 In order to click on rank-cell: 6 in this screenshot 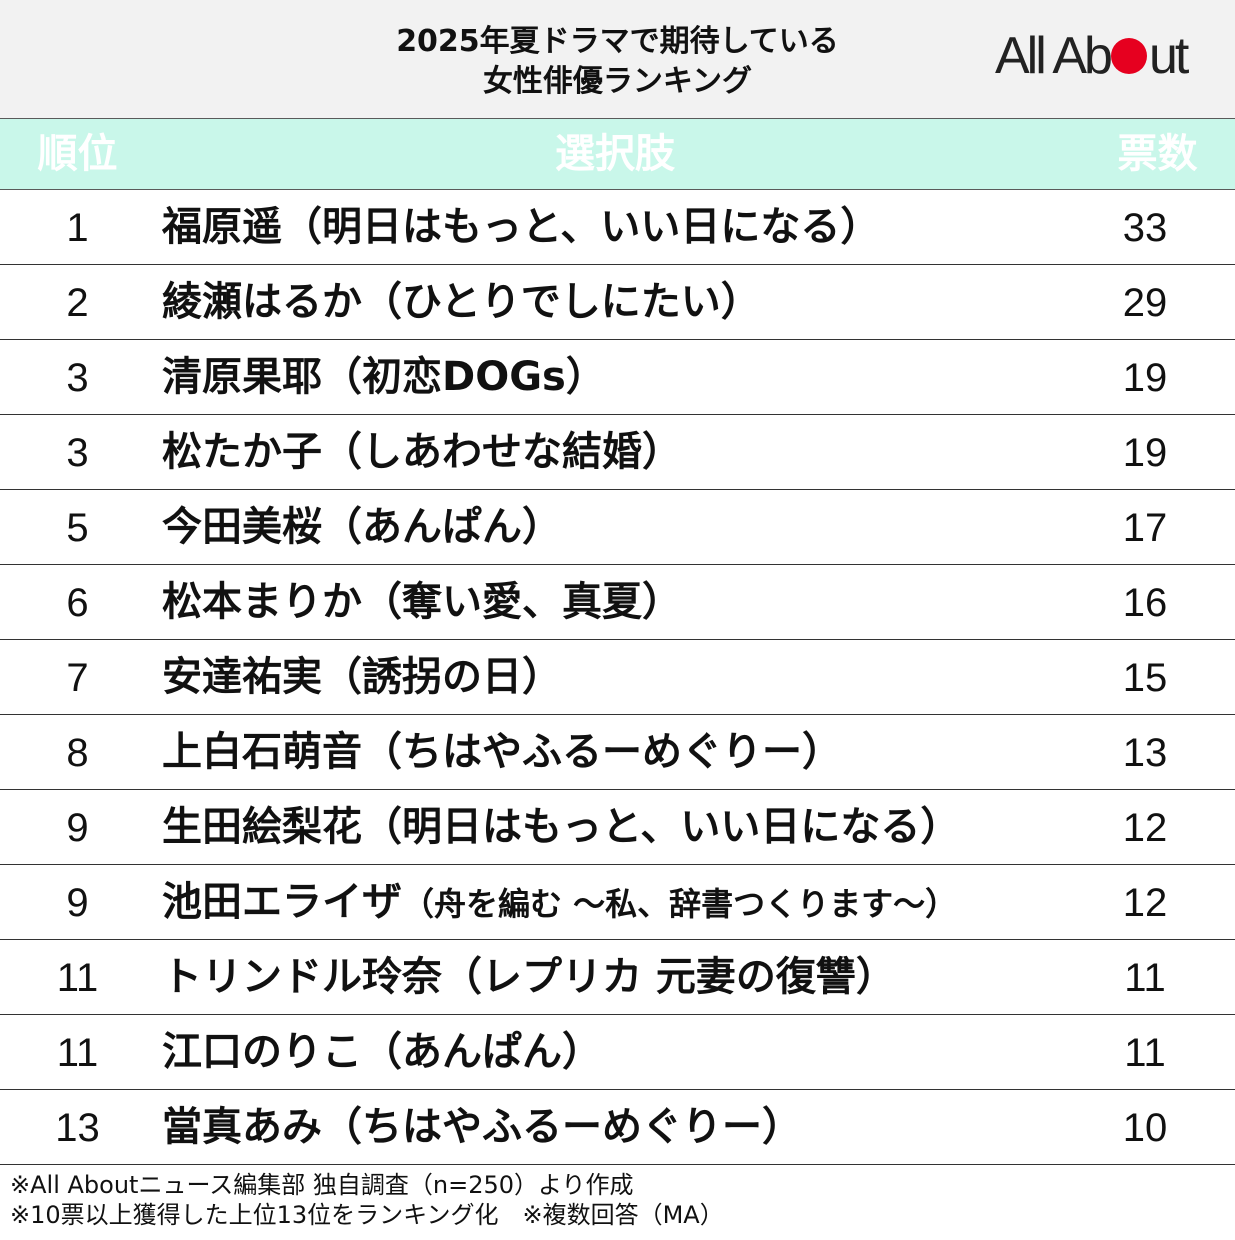, I will do `click(77, 603)`.